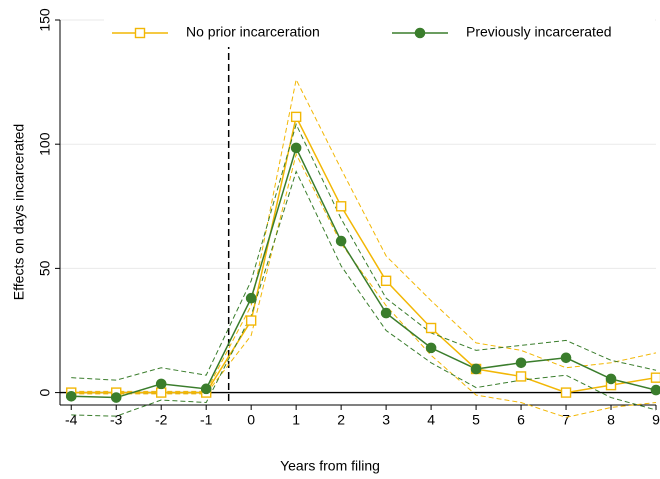 Image resolution: width=660 pixels, height=479 pixels. Describe the element at coordinates (476, 420) in the screenshot. I see `x-tick-label: 5` at that location.